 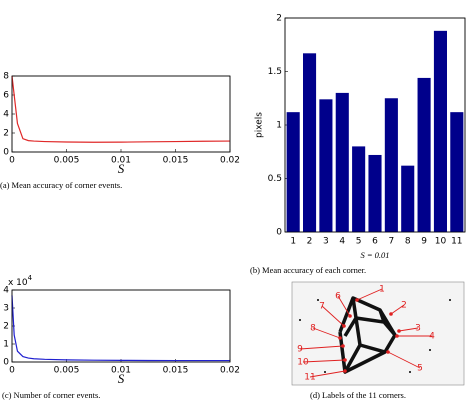 I want to click on caption: (c) Number of corner events., so click(x=51, y=395).